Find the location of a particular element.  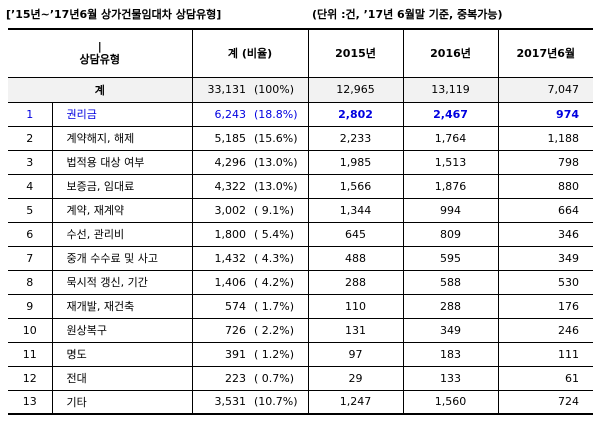

total-2016: 13,119 is located at coordinates (451, 89).